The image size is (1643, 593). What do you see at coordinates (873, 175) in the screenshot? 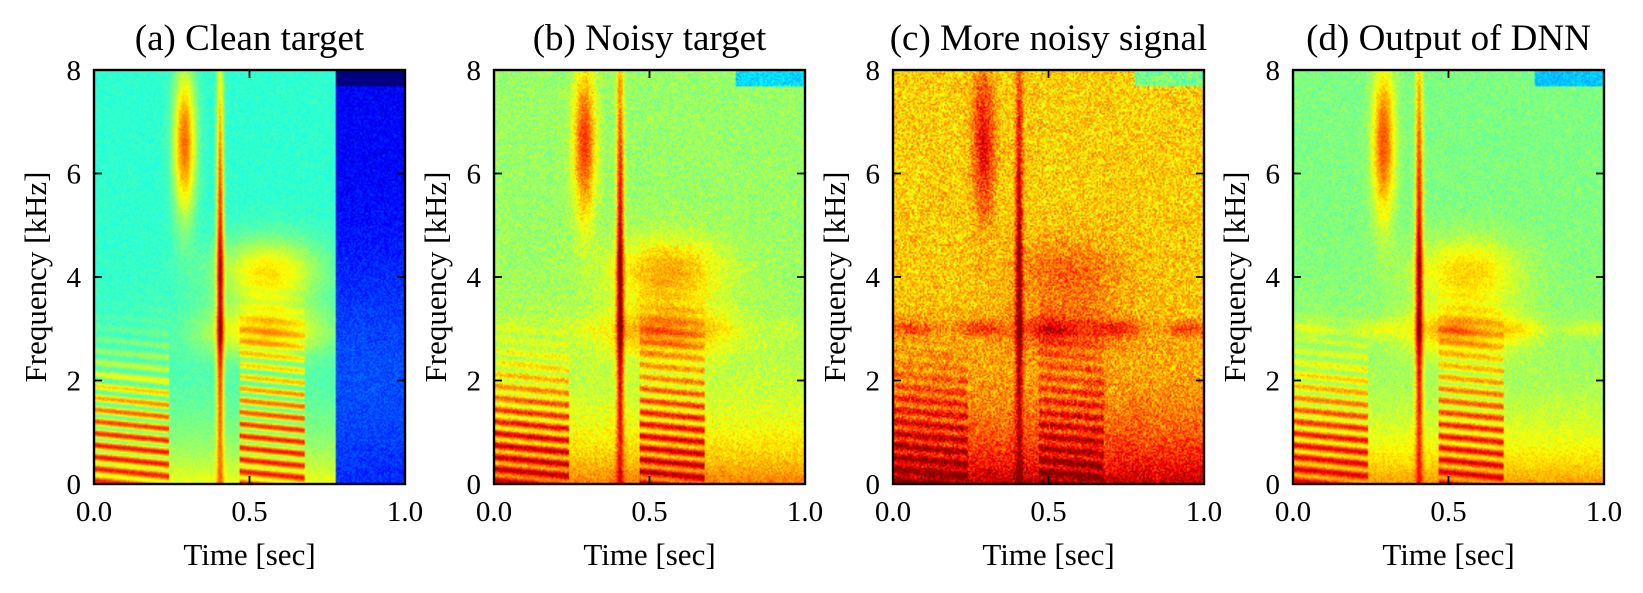
I see `y-tick-label-3-4: 6` at bounding box center [873, 175].